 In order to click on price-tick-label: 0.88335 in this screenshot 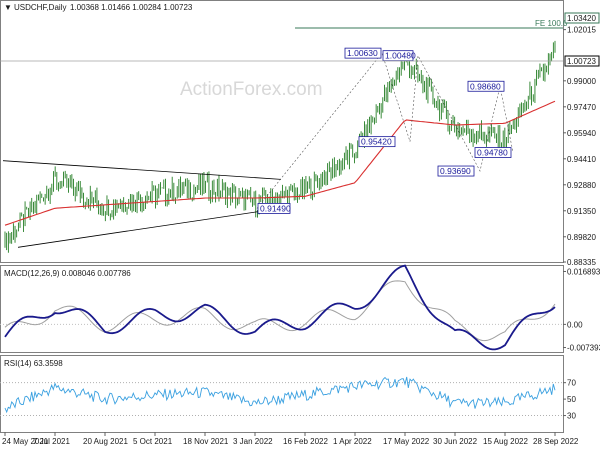, I will do `click(581, 262)`.